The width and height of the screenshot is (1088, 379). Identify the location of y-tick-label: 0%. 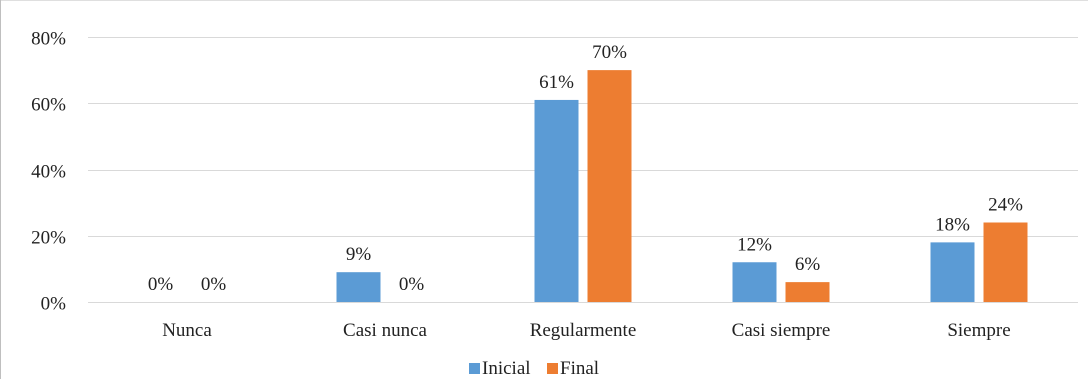
(54, 304).